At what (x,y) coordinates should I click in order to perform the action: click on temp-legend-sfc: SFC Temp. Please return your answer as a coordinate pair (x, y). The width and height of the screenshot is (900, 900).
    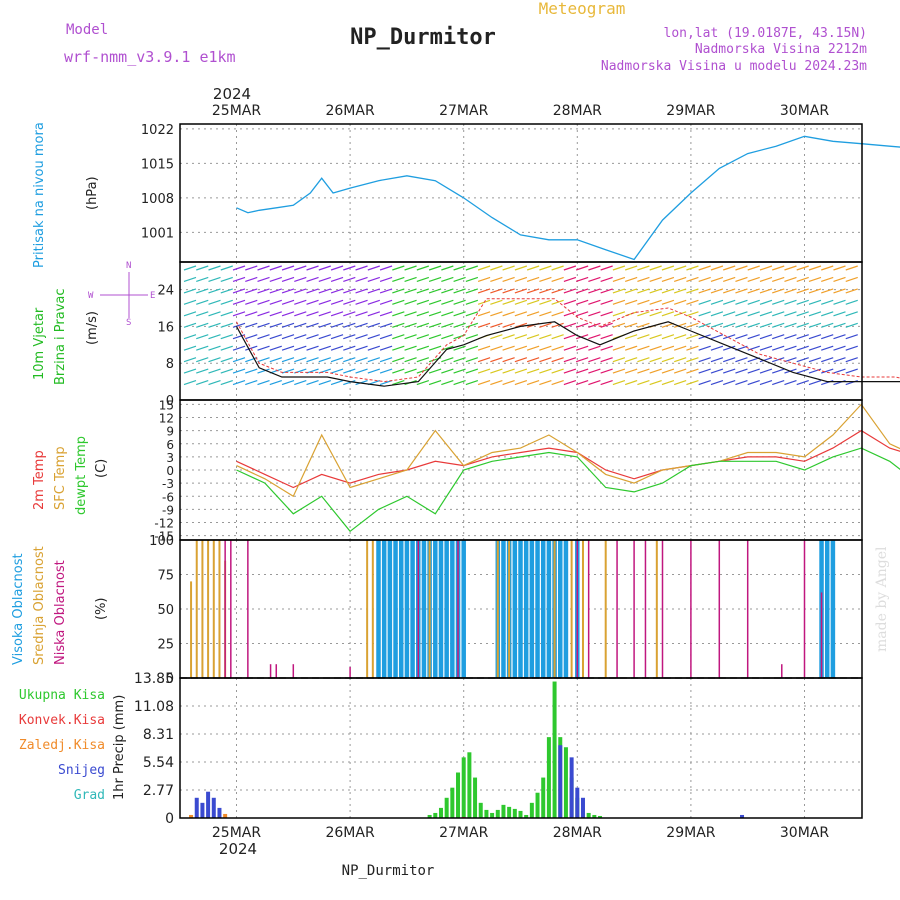
    Looking at the image, I should click on (60, 478).